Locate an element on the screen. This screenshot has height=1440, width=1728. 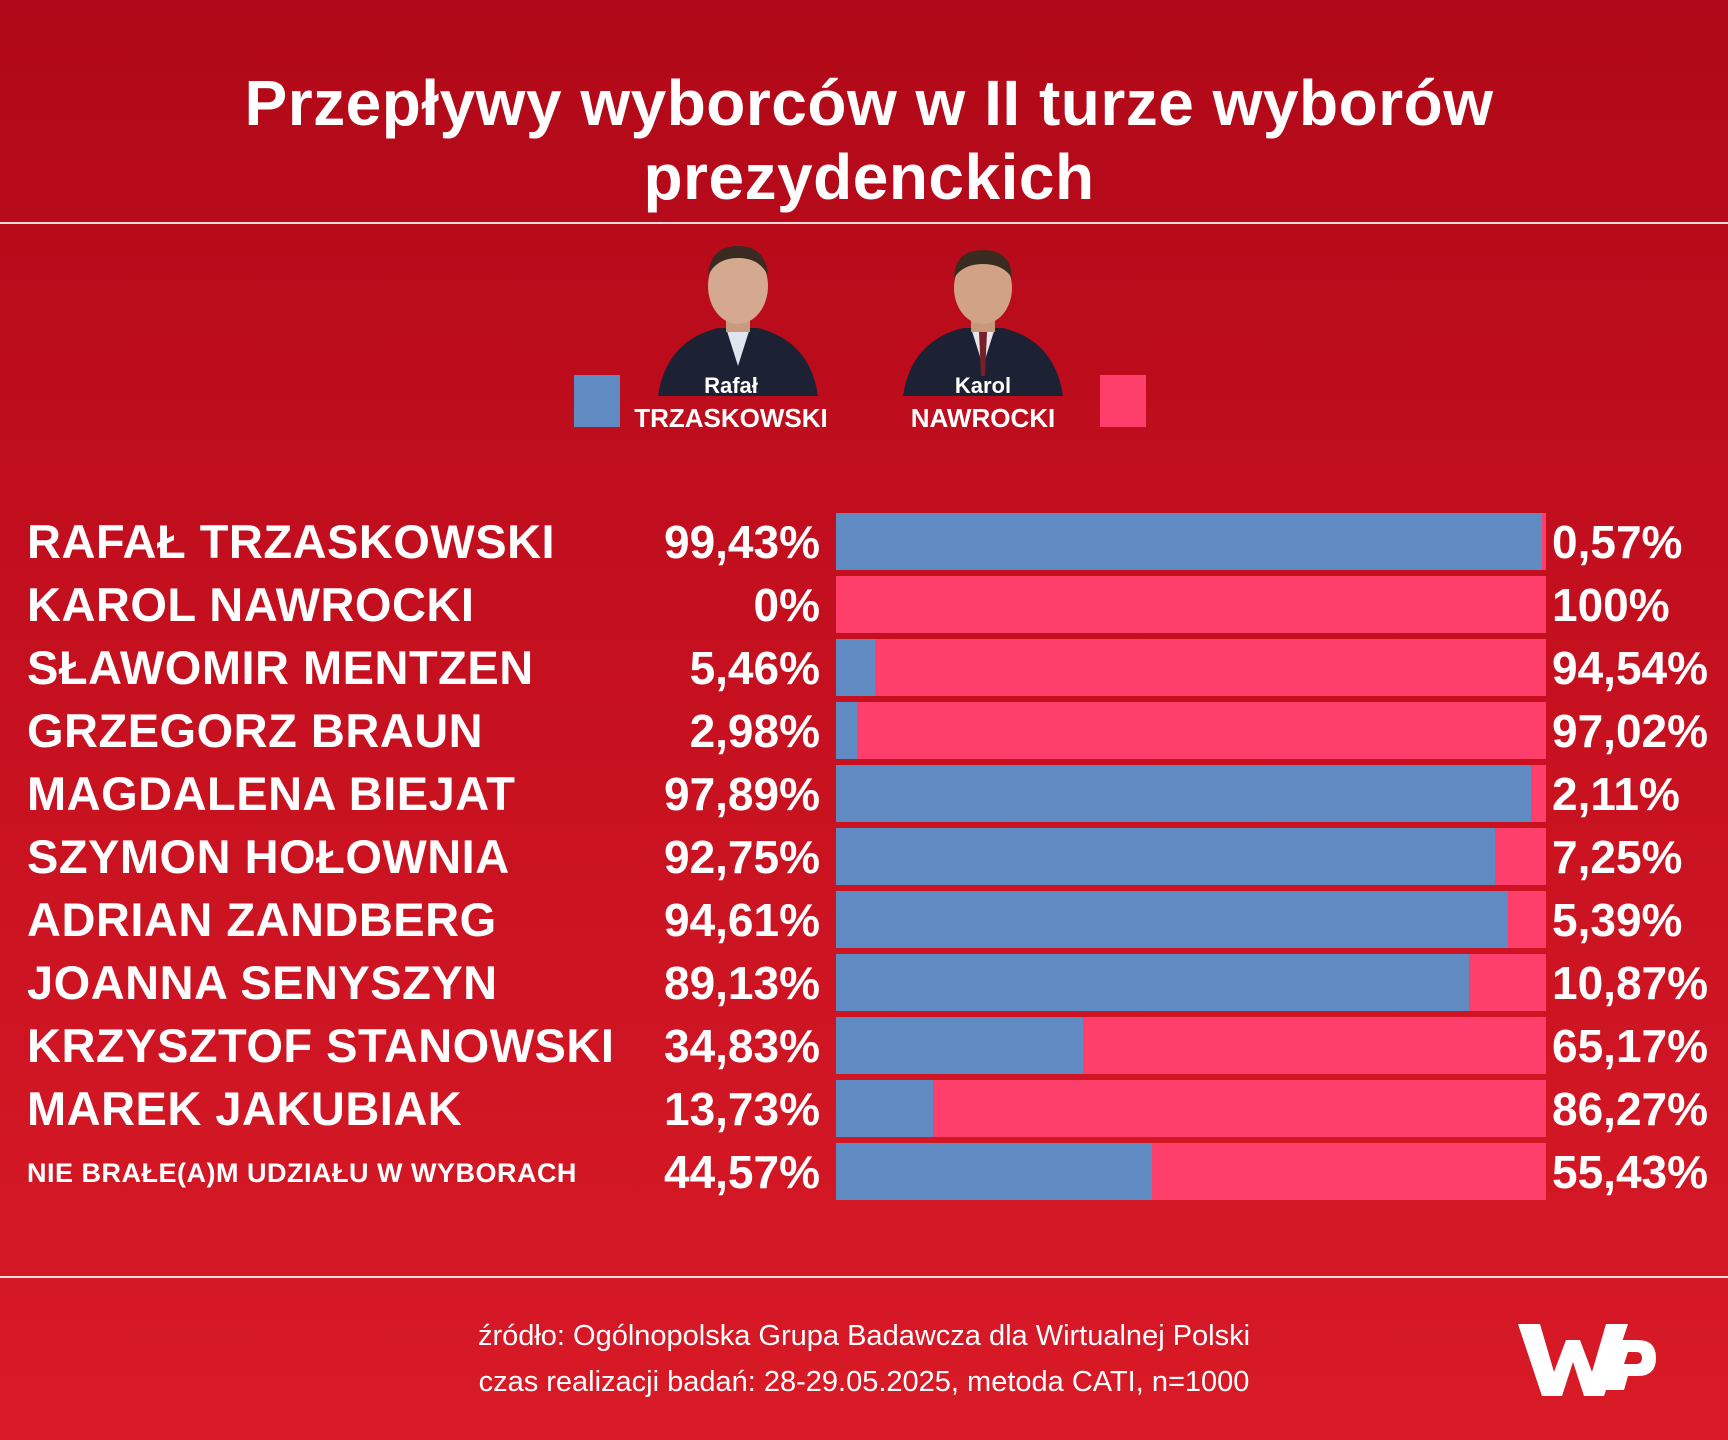
footer-divider is located at coordinates (864, 1277).